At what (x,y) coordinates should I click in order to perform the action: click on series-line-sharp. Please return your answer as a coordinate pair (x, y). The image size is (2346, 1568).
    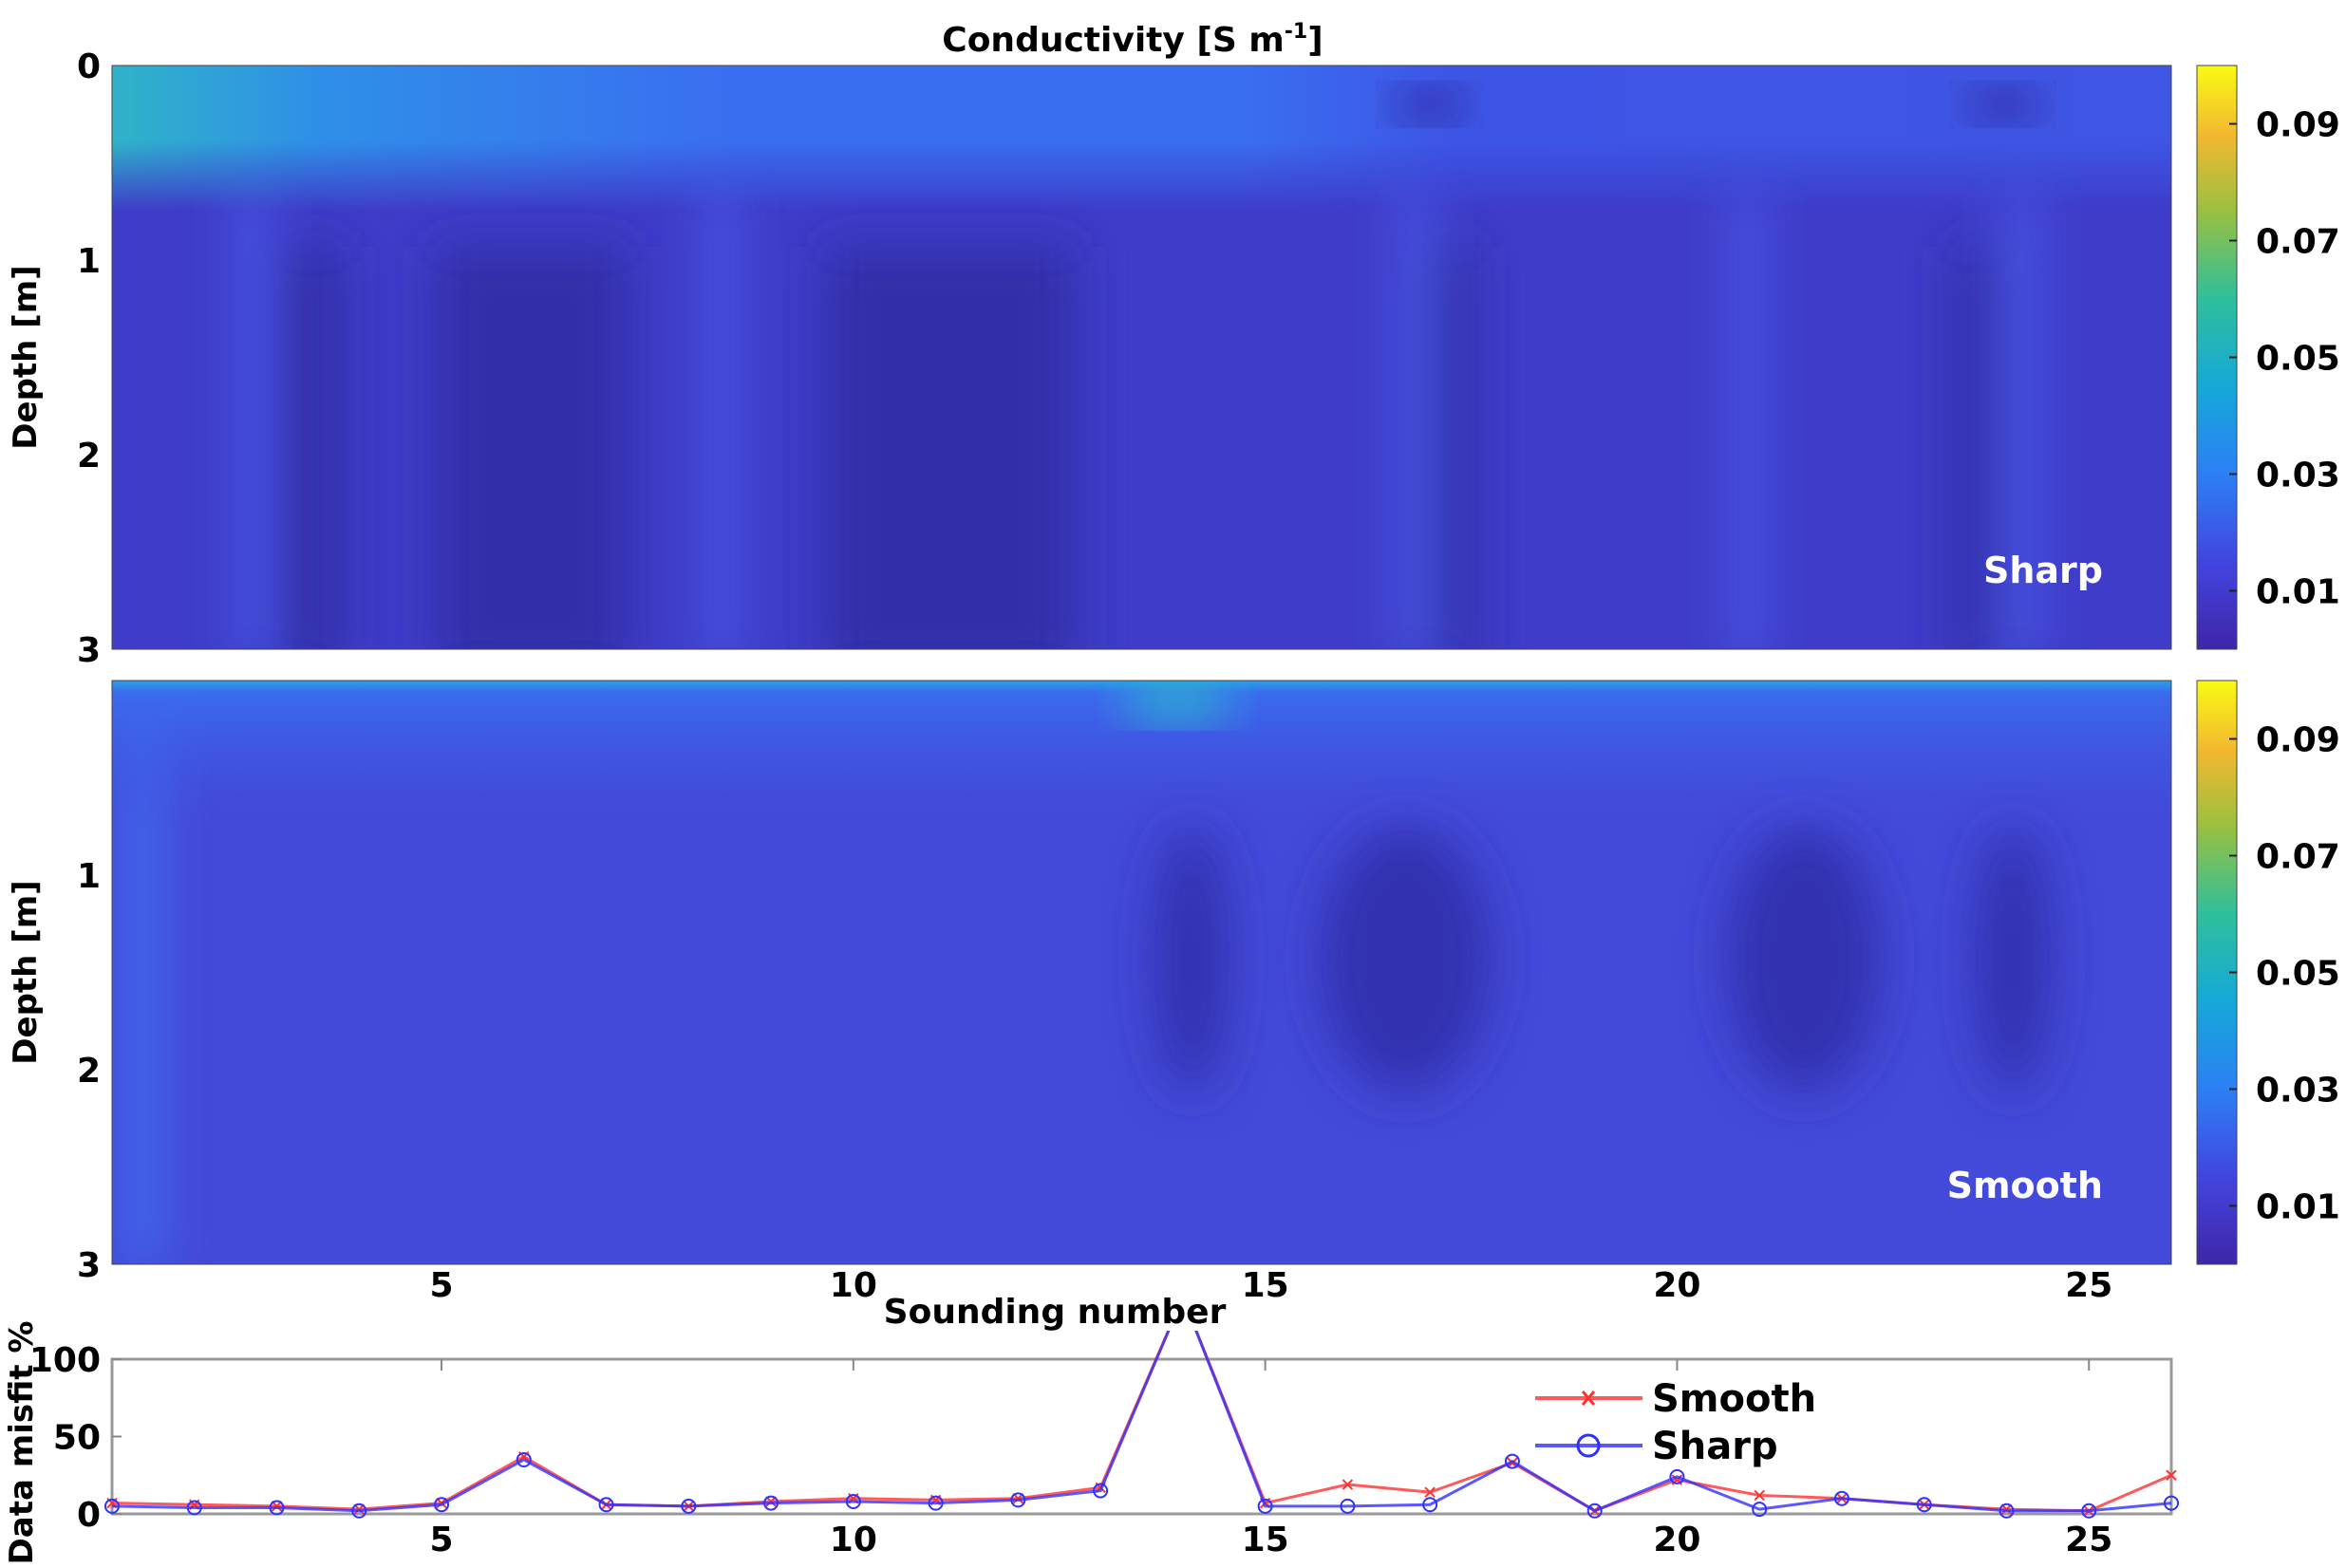
    Looking at the image, I should click on (1141, 1422).